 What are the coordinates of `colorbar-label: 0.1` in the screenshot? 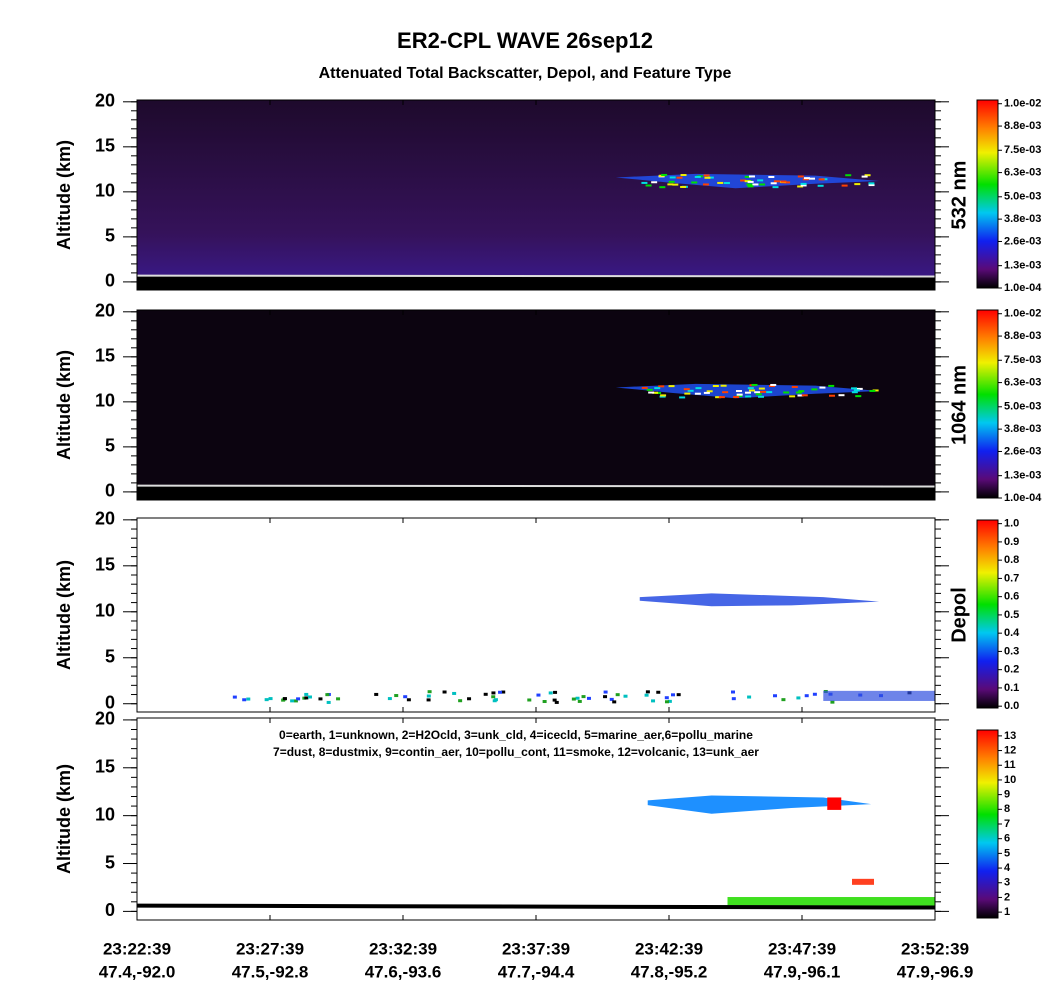 It's located at (1011, 688).